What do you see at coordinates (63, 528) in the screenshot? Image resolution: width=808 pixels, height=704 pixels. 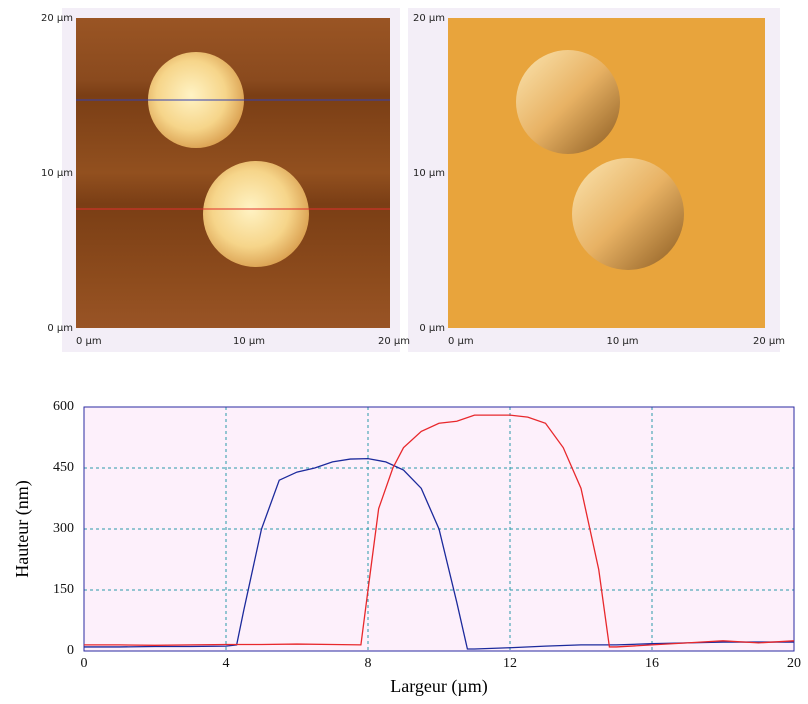 I see `y-tick-label: 300` at bounding box center [63, 528].